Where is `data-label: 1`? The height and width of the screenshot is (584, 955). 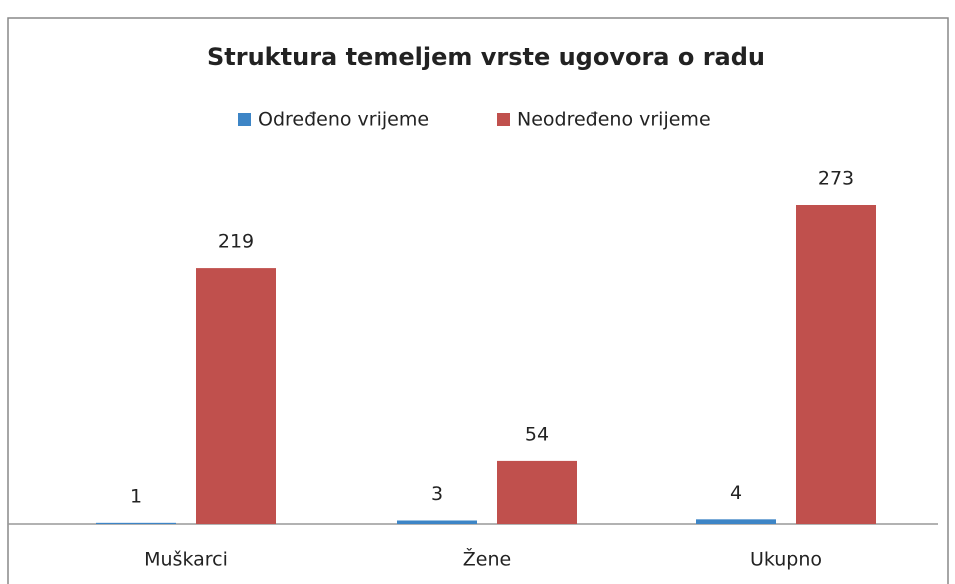
data-label: 1 is located at coordinates (136, 496).